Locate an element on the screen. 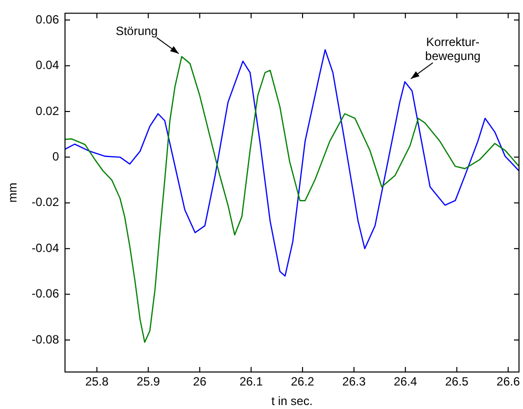 Image resolution: width=523 pixels, height=409 pixels. x-tick-label: 25.9 is located at coordinates (148, 381).